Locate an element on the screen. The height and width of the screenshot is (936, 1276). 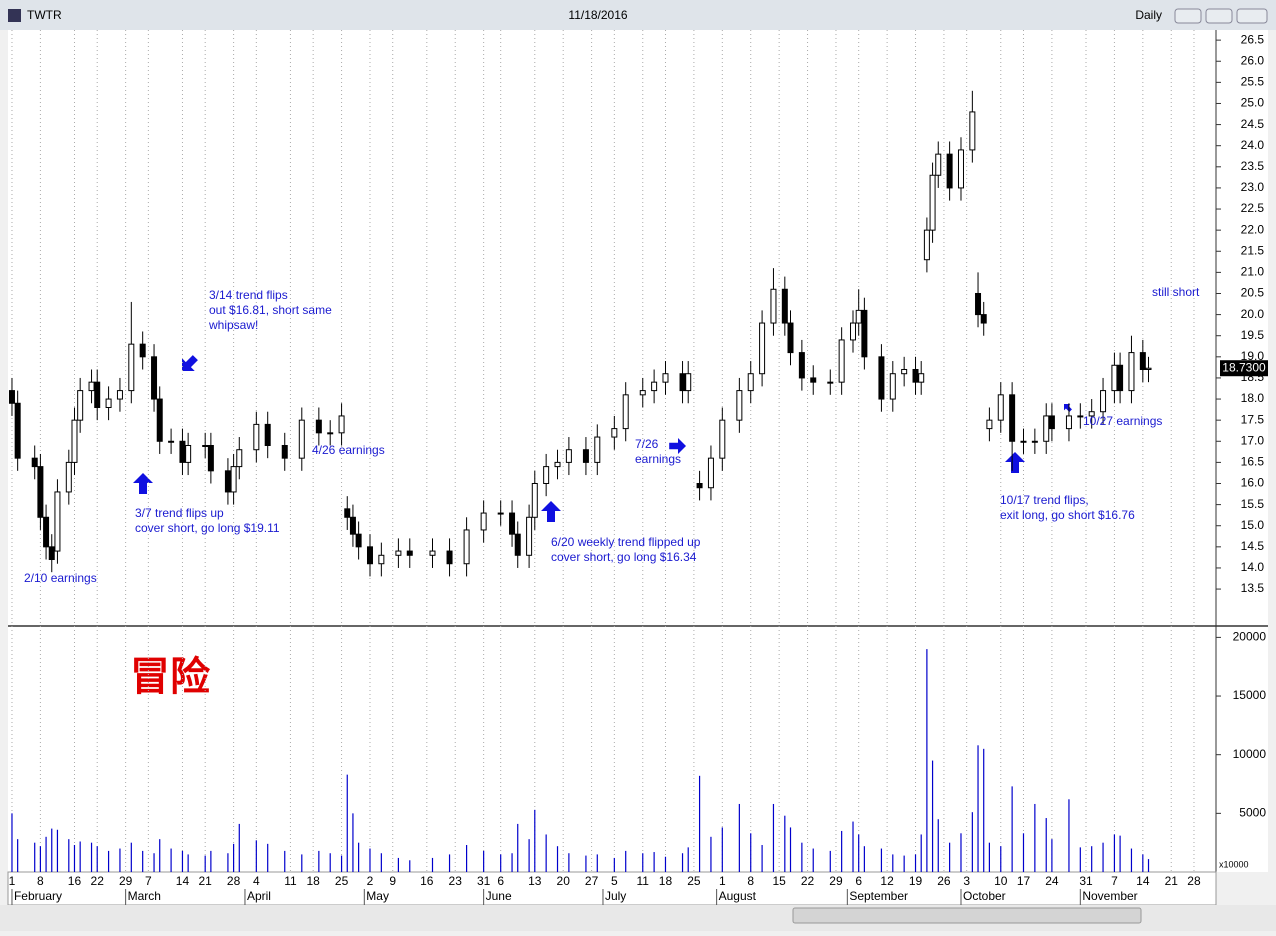
annotation: 2/10 earnings is located at coordinates (60, 578).